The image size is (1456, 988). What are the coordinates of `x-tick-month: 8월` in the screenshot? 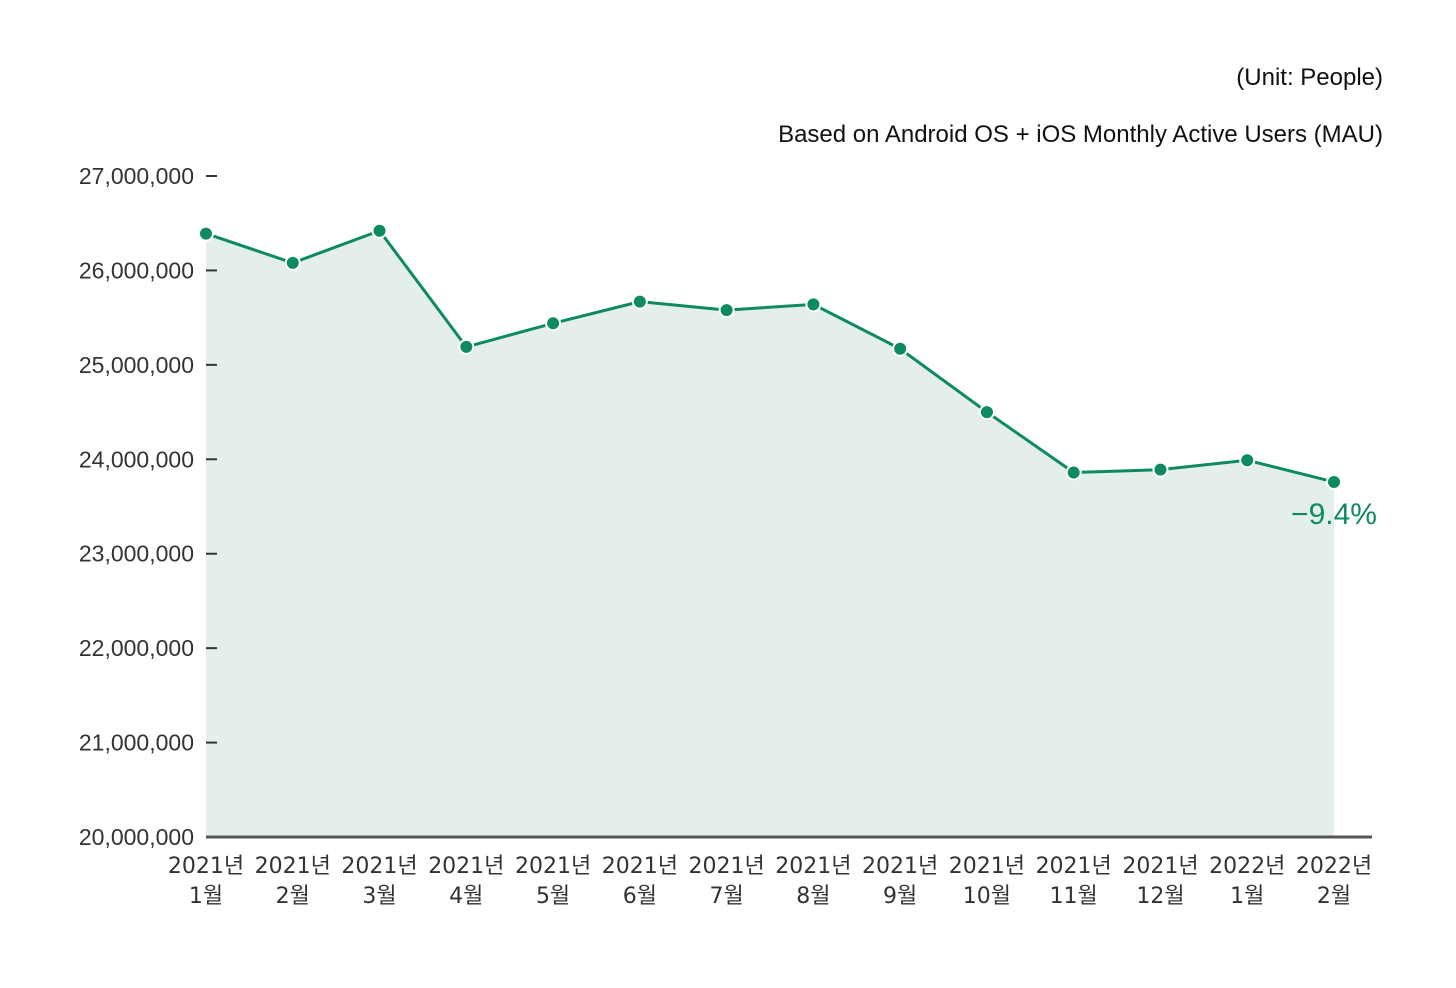 It's located at (813, 896).